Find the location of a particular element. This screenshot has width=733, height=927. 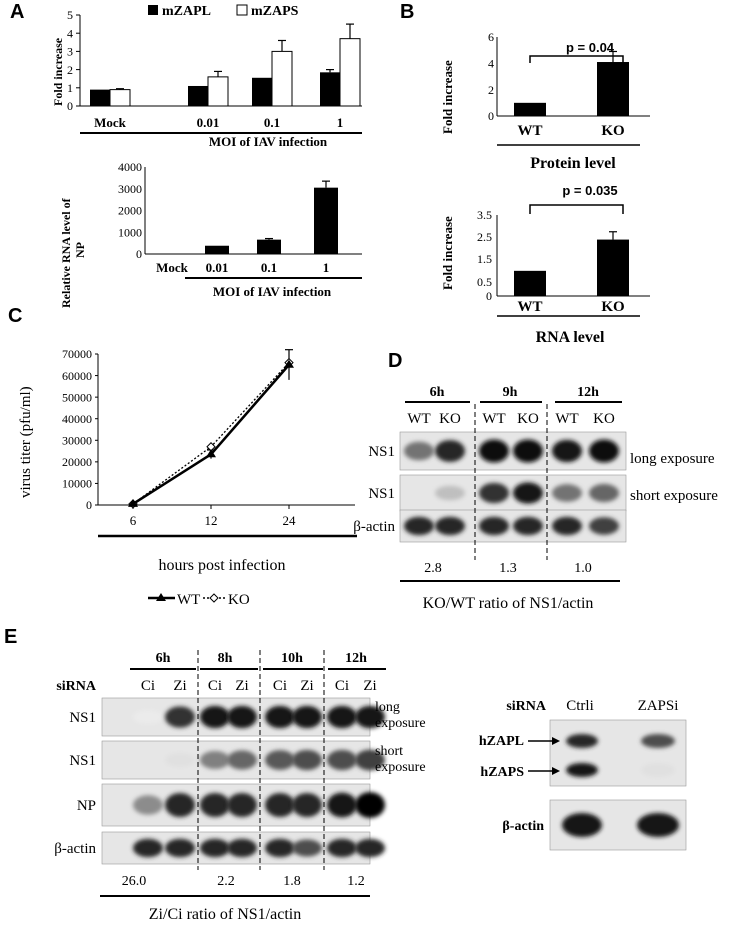

timepoint-label: 8h is located at coordinates (225, 658).